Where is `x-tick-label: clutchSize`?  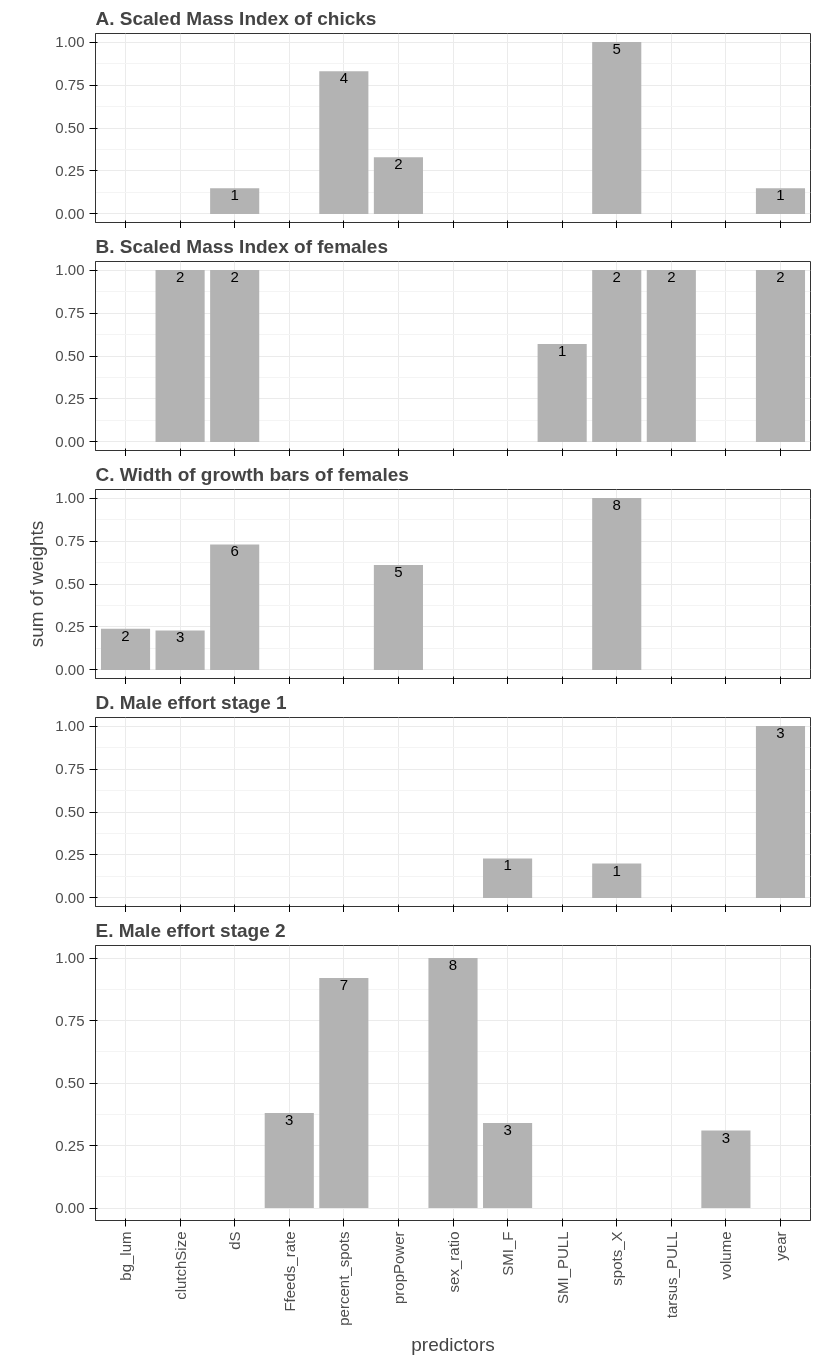 x-tick-label: clutchSize is located at coordinates (180, 1265).